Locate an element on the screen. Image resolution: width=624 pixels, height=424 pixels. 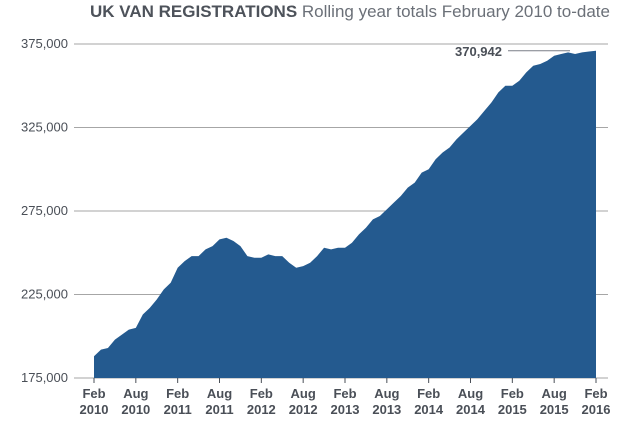
y-axis-ticks: 175,000 225,000 275,000 325,000 375,000 is located at coordinates (44, 210).